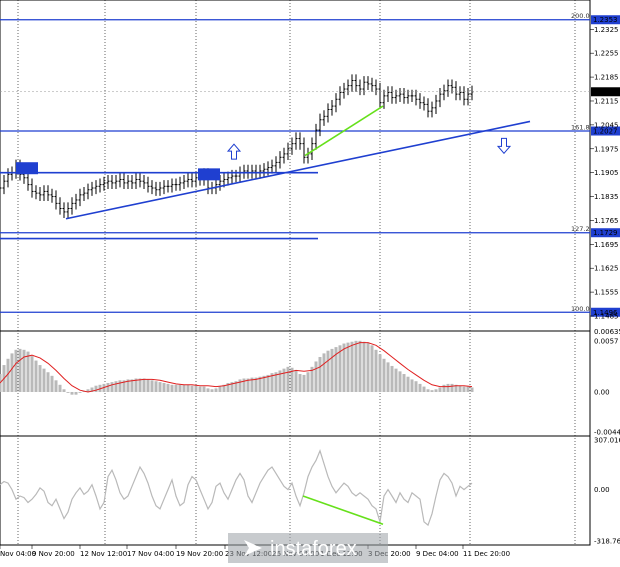 Image resolution: width=620 pixels, height=567 pixels. What do you see at coordinates (606, 221) in the screenshot?
I see `y-tick-label: 1.1765` at bounding box center [606, 221].